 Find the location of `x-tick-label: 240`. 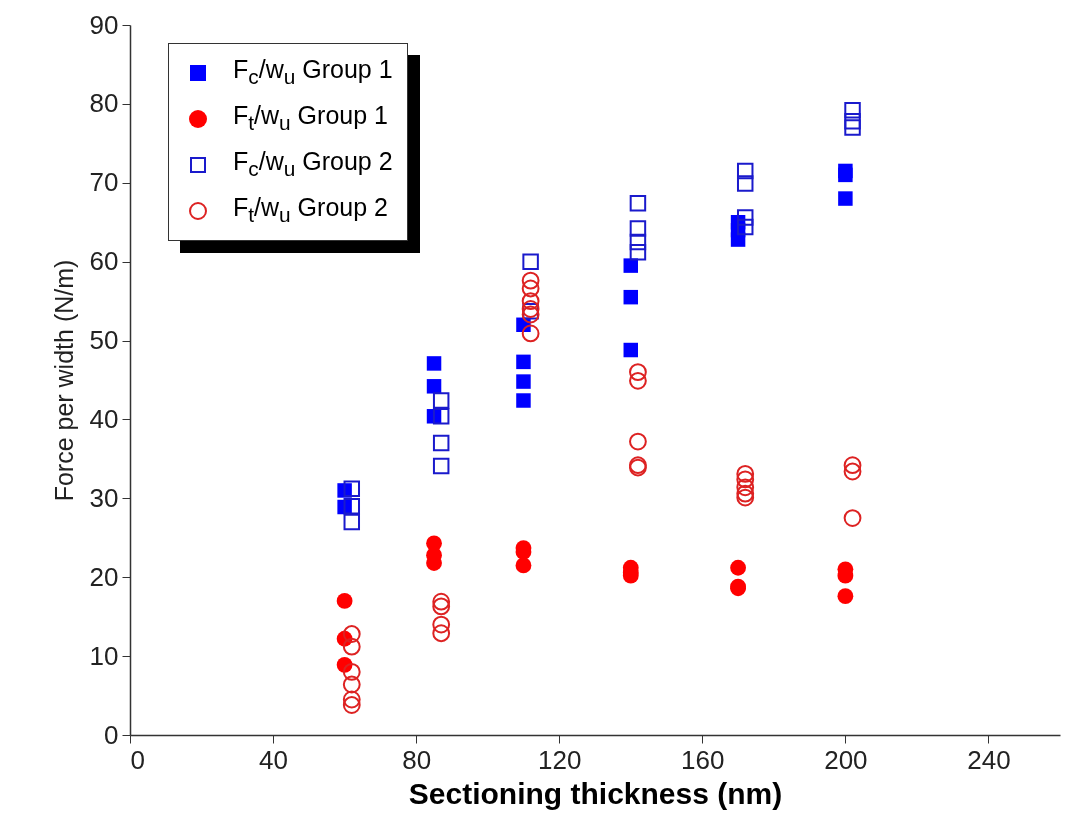

x-tick-label: 240 is located at coordinates (989, 759).